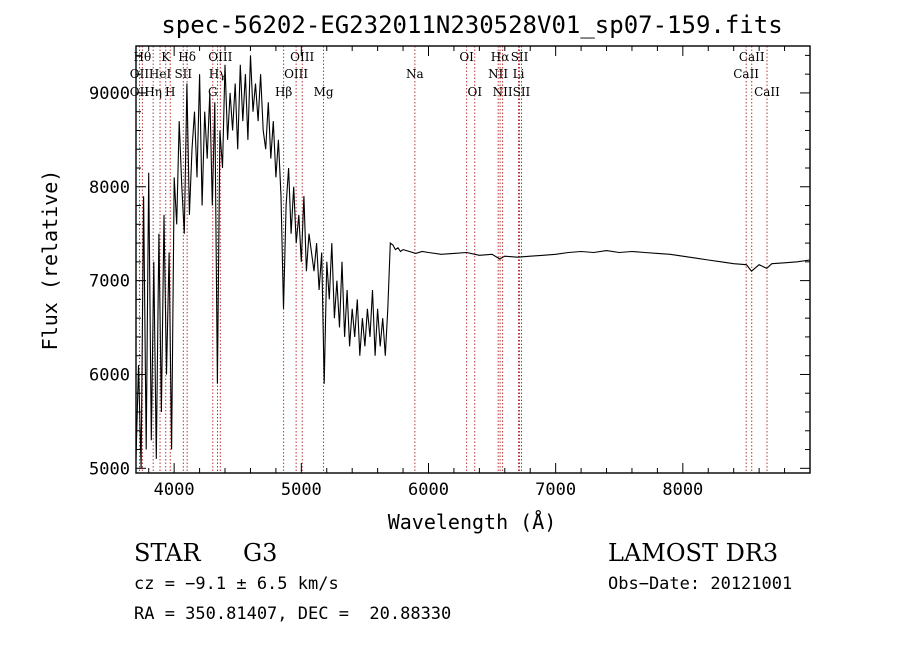  What do you see at coordinates (160, 74) in the screenshot?
I see `spectral-line-label: HeI` at bounding box center [160, 74].